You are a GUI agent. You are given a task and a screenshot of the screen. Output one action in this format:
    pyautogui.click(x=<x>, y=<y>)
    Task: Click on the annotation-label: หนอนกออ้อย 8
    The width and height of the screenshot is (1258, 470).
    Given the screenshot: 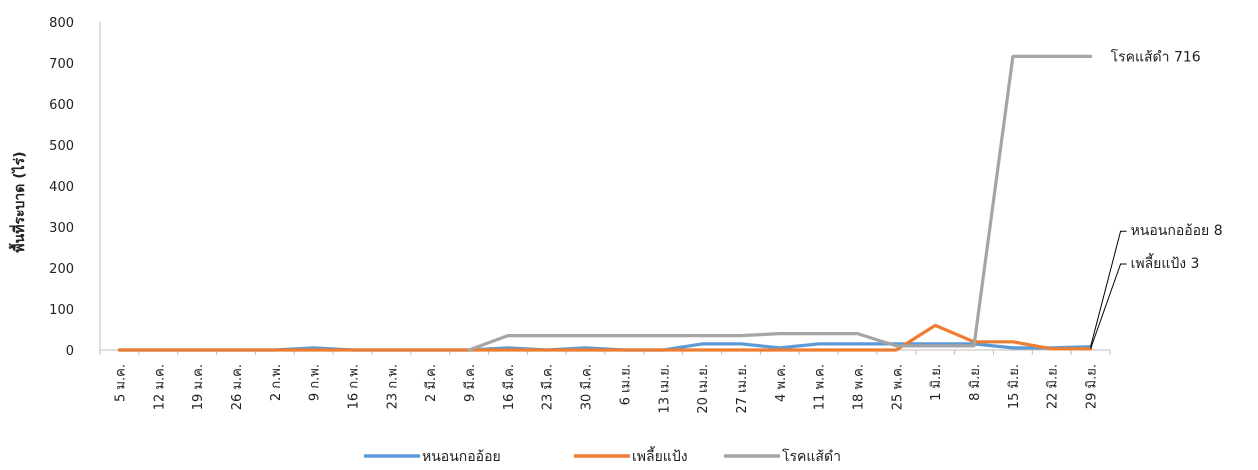 What is the action you would take?
    pyautogui.click(x=1177, y=231)
    